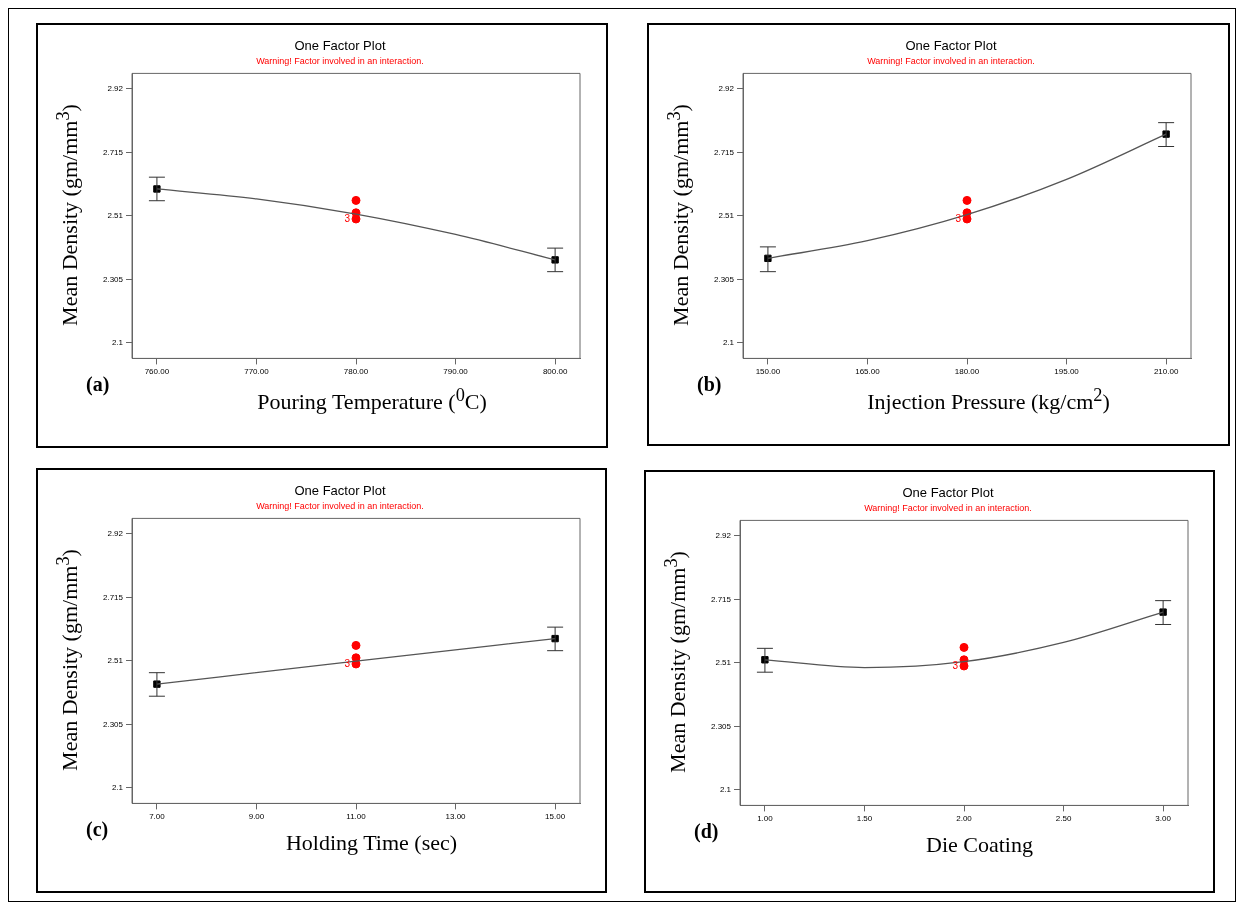  Describe the element at coordinates (372, 400) in the screenshot. I see `x-axis-title: Pouring Temperature ($^{0}$C)` at that location.